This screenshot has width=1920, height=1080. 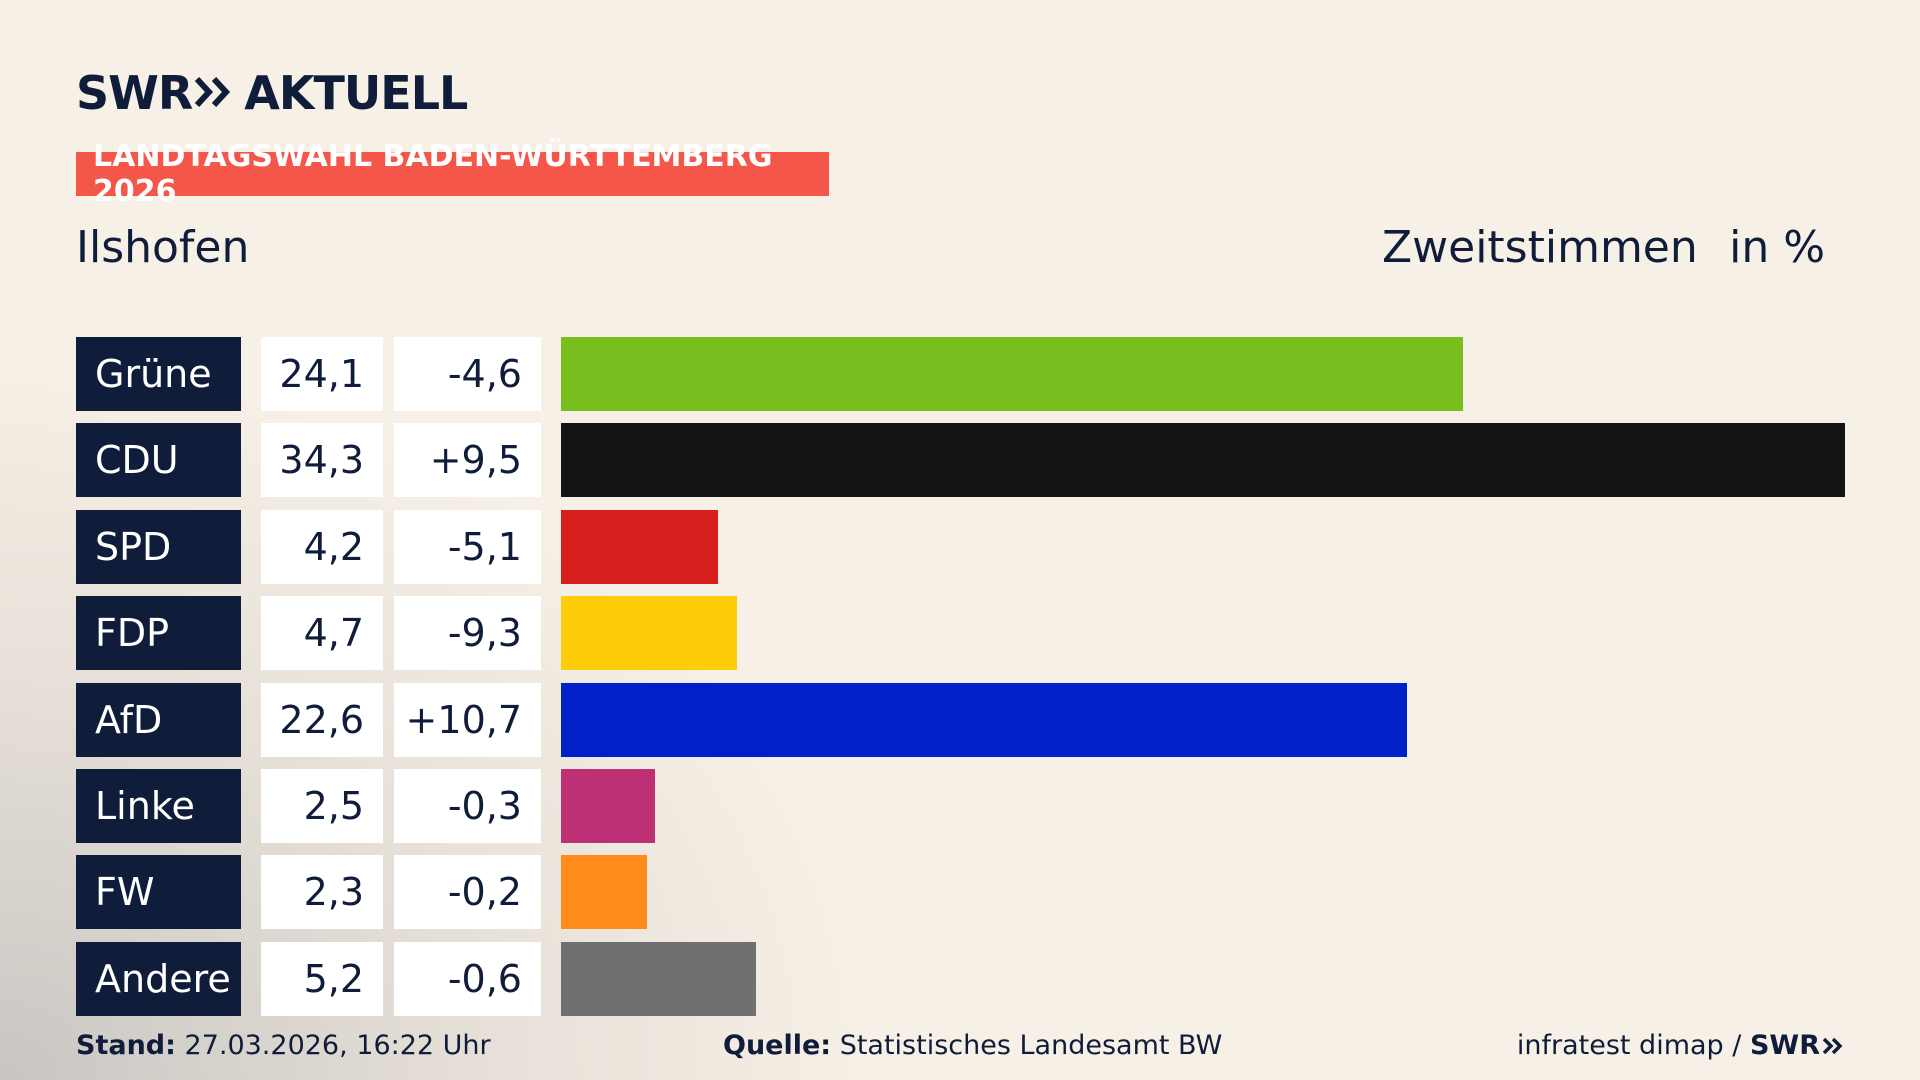 What do you see at coordinates (777, 1045) in the screenshot?
I see `source-label: Quelle:` at bounding box center [777, 1045].